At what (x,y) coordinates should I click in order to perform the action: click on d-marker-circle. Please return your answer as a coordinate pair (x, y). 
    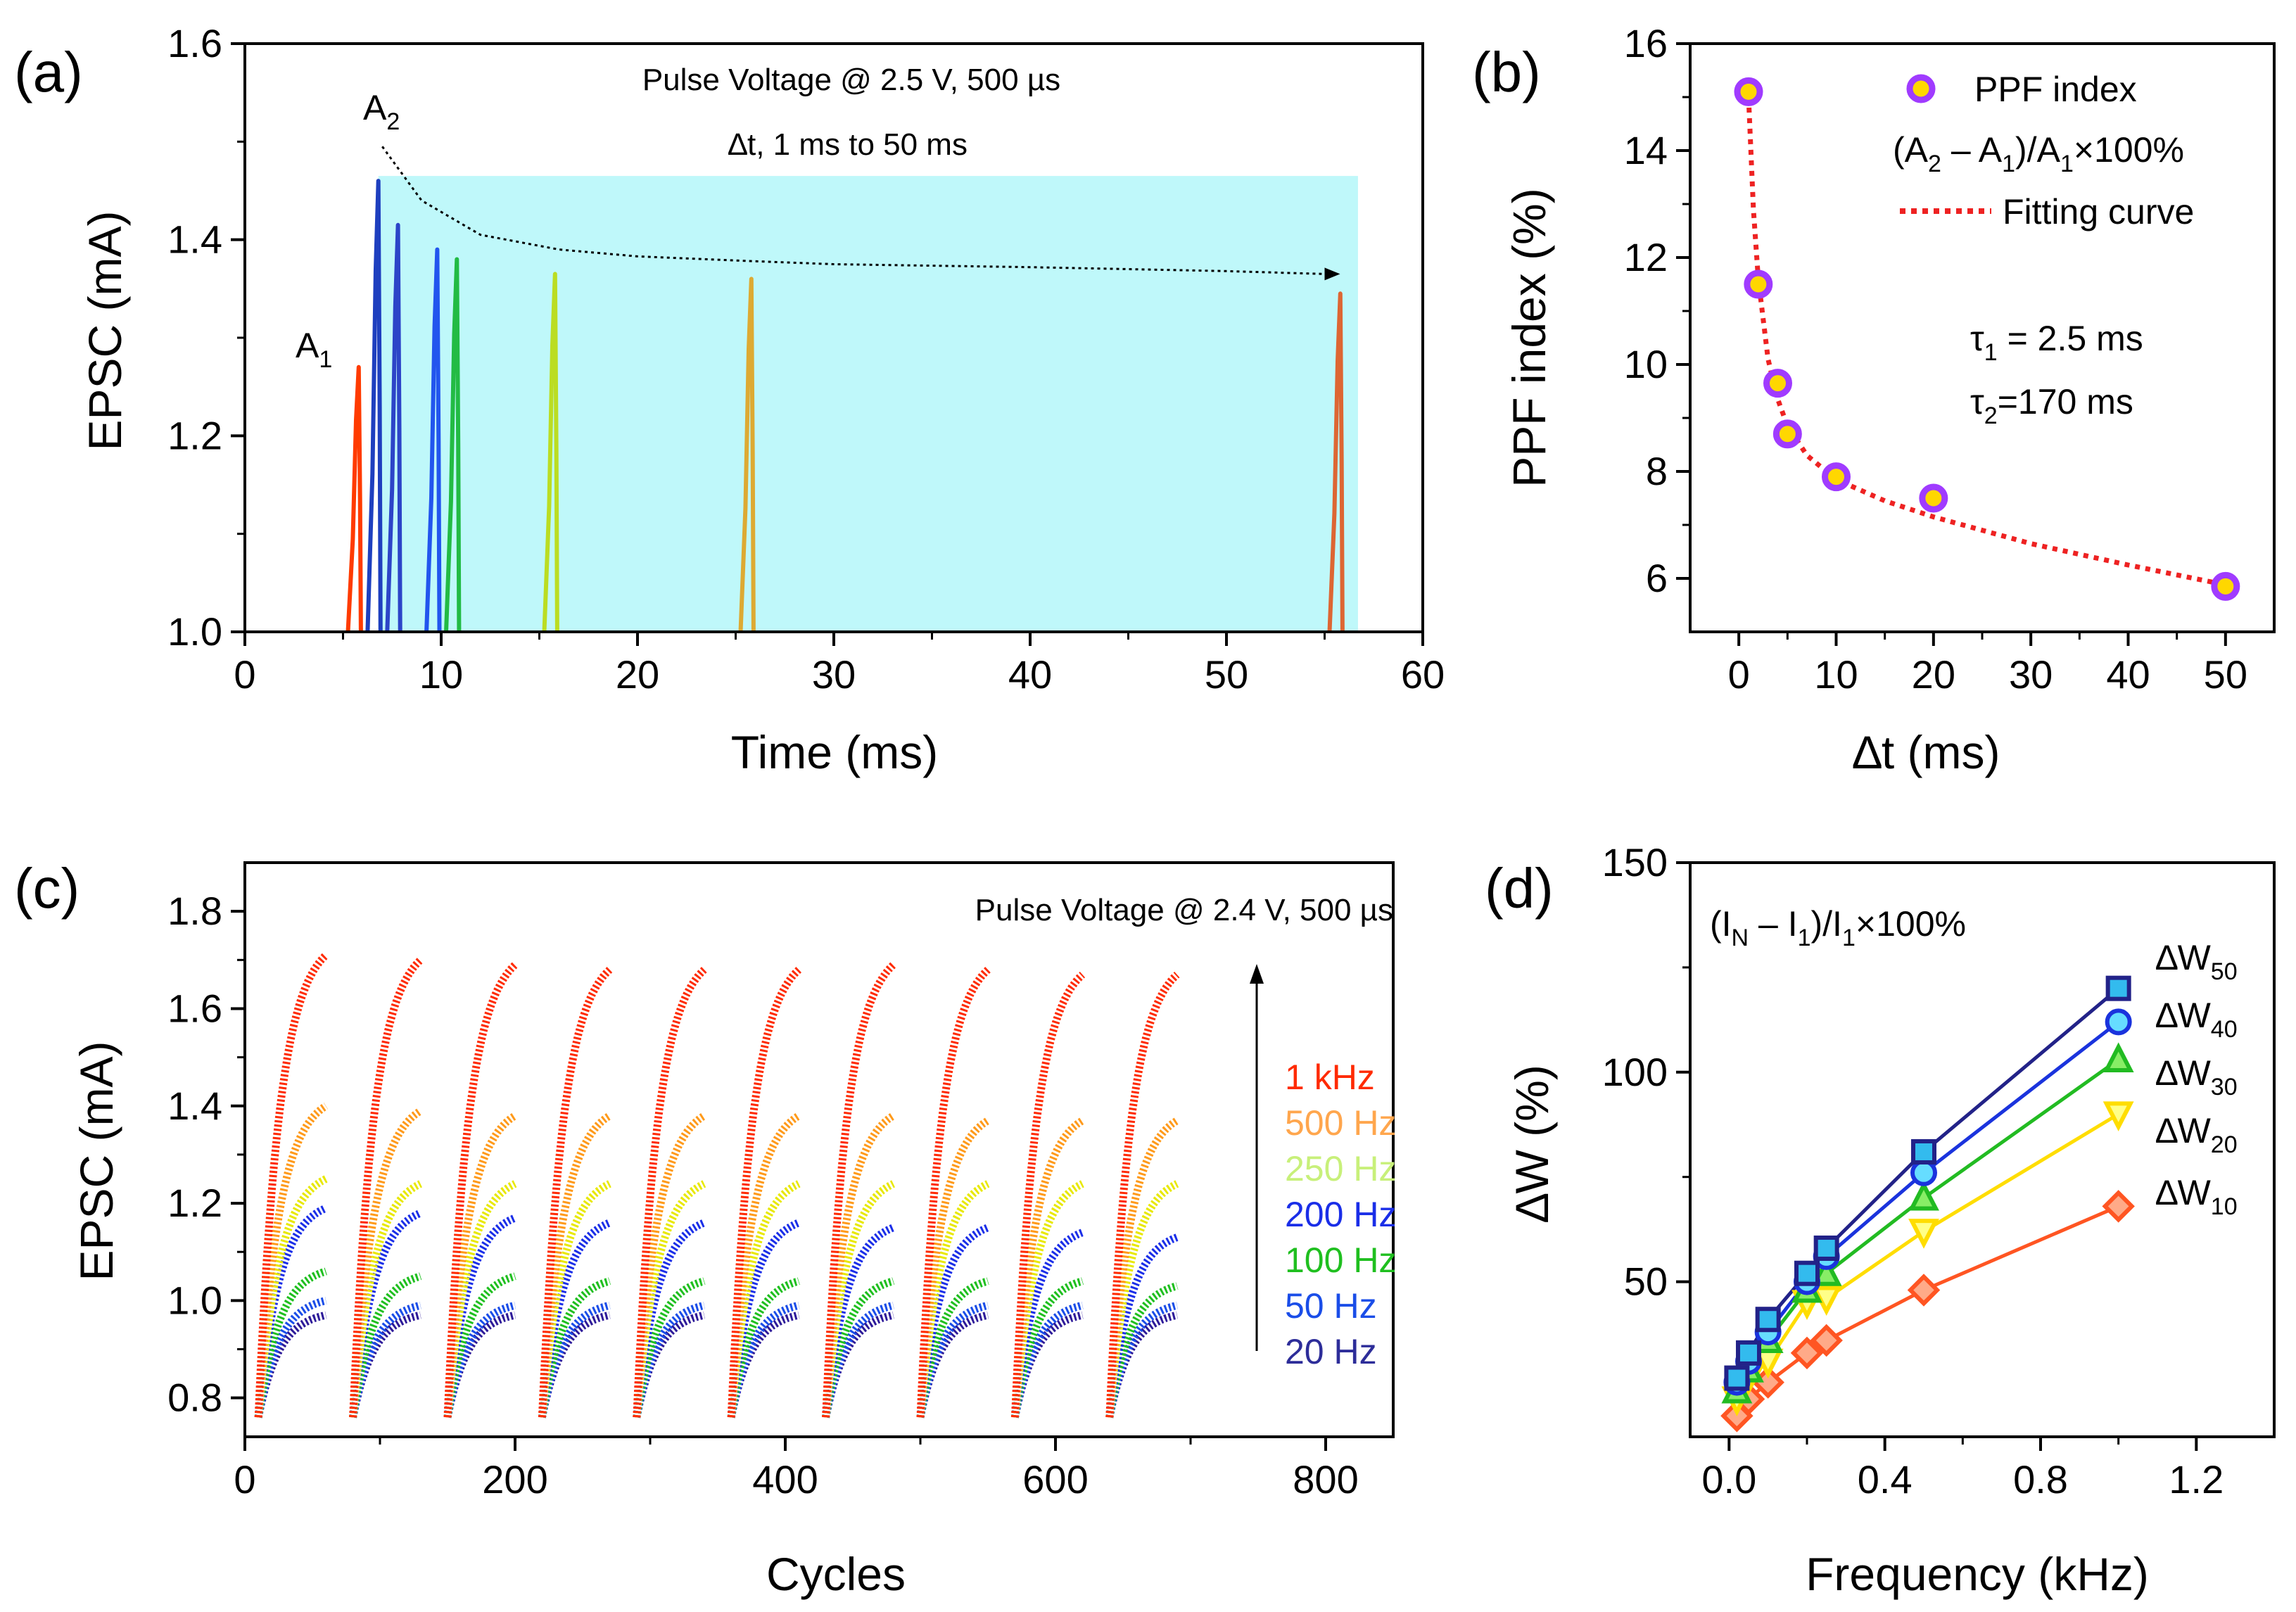
    Looking at the image, I should click on (1923, 1172).